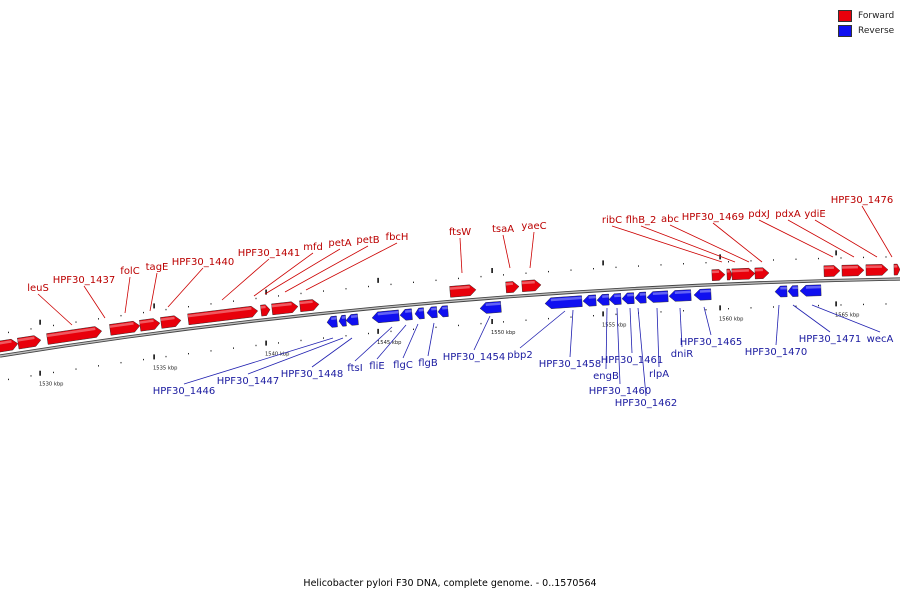  I want to click on reverse-gene-15-shape, so click(657, 296).